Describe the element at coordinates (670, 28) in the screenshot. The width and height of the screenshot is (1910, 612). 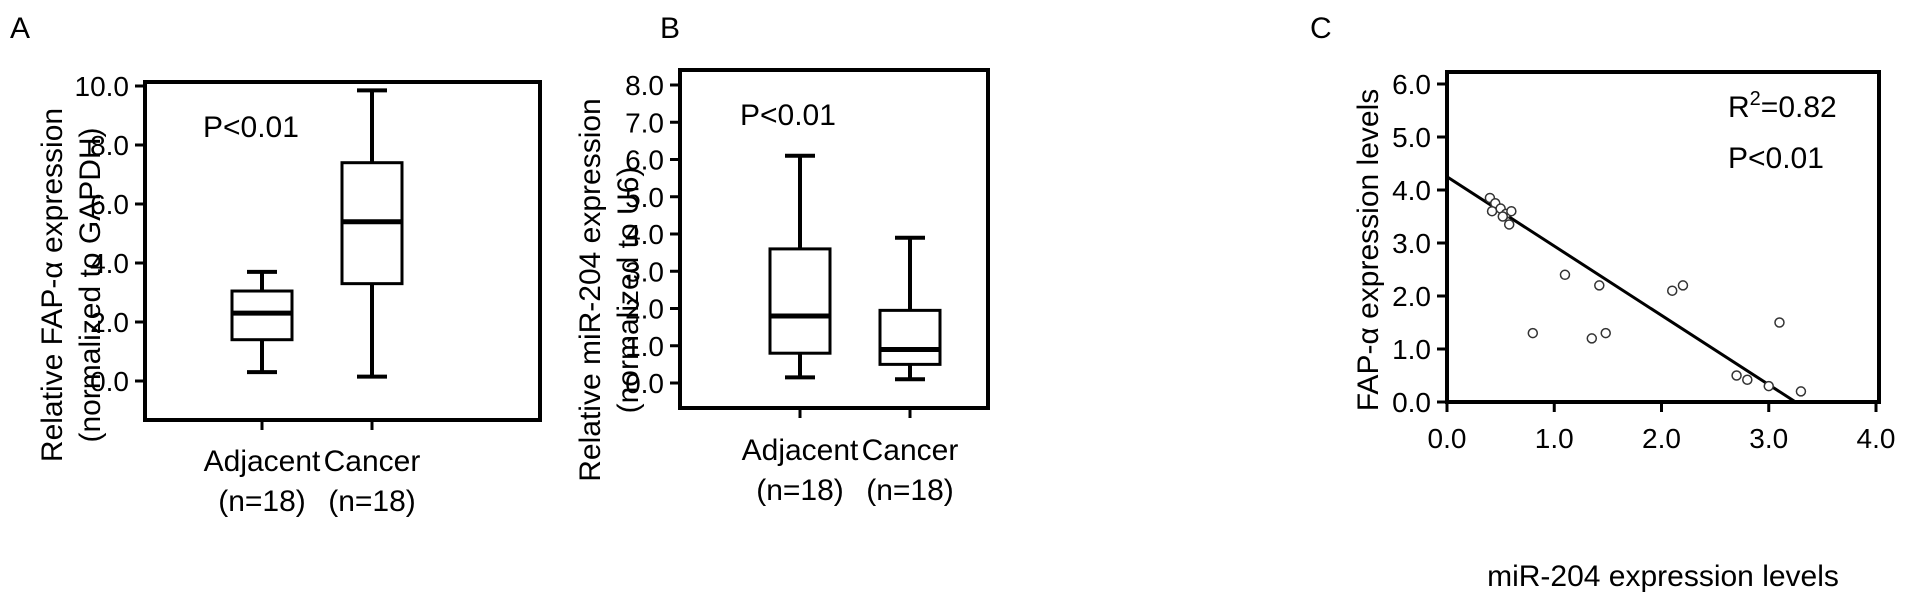
I see `panel-letter-b: B` at that location.